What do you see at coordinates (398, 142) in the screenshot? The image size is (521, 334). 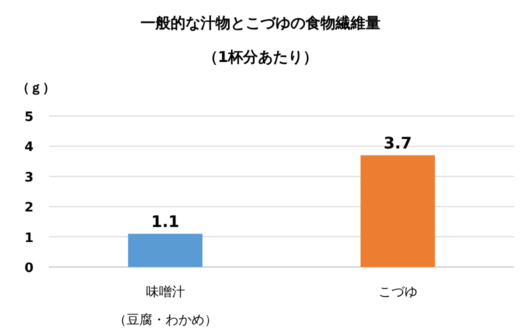 I see `data-label: 3.7` at bounding box center [398, 142].